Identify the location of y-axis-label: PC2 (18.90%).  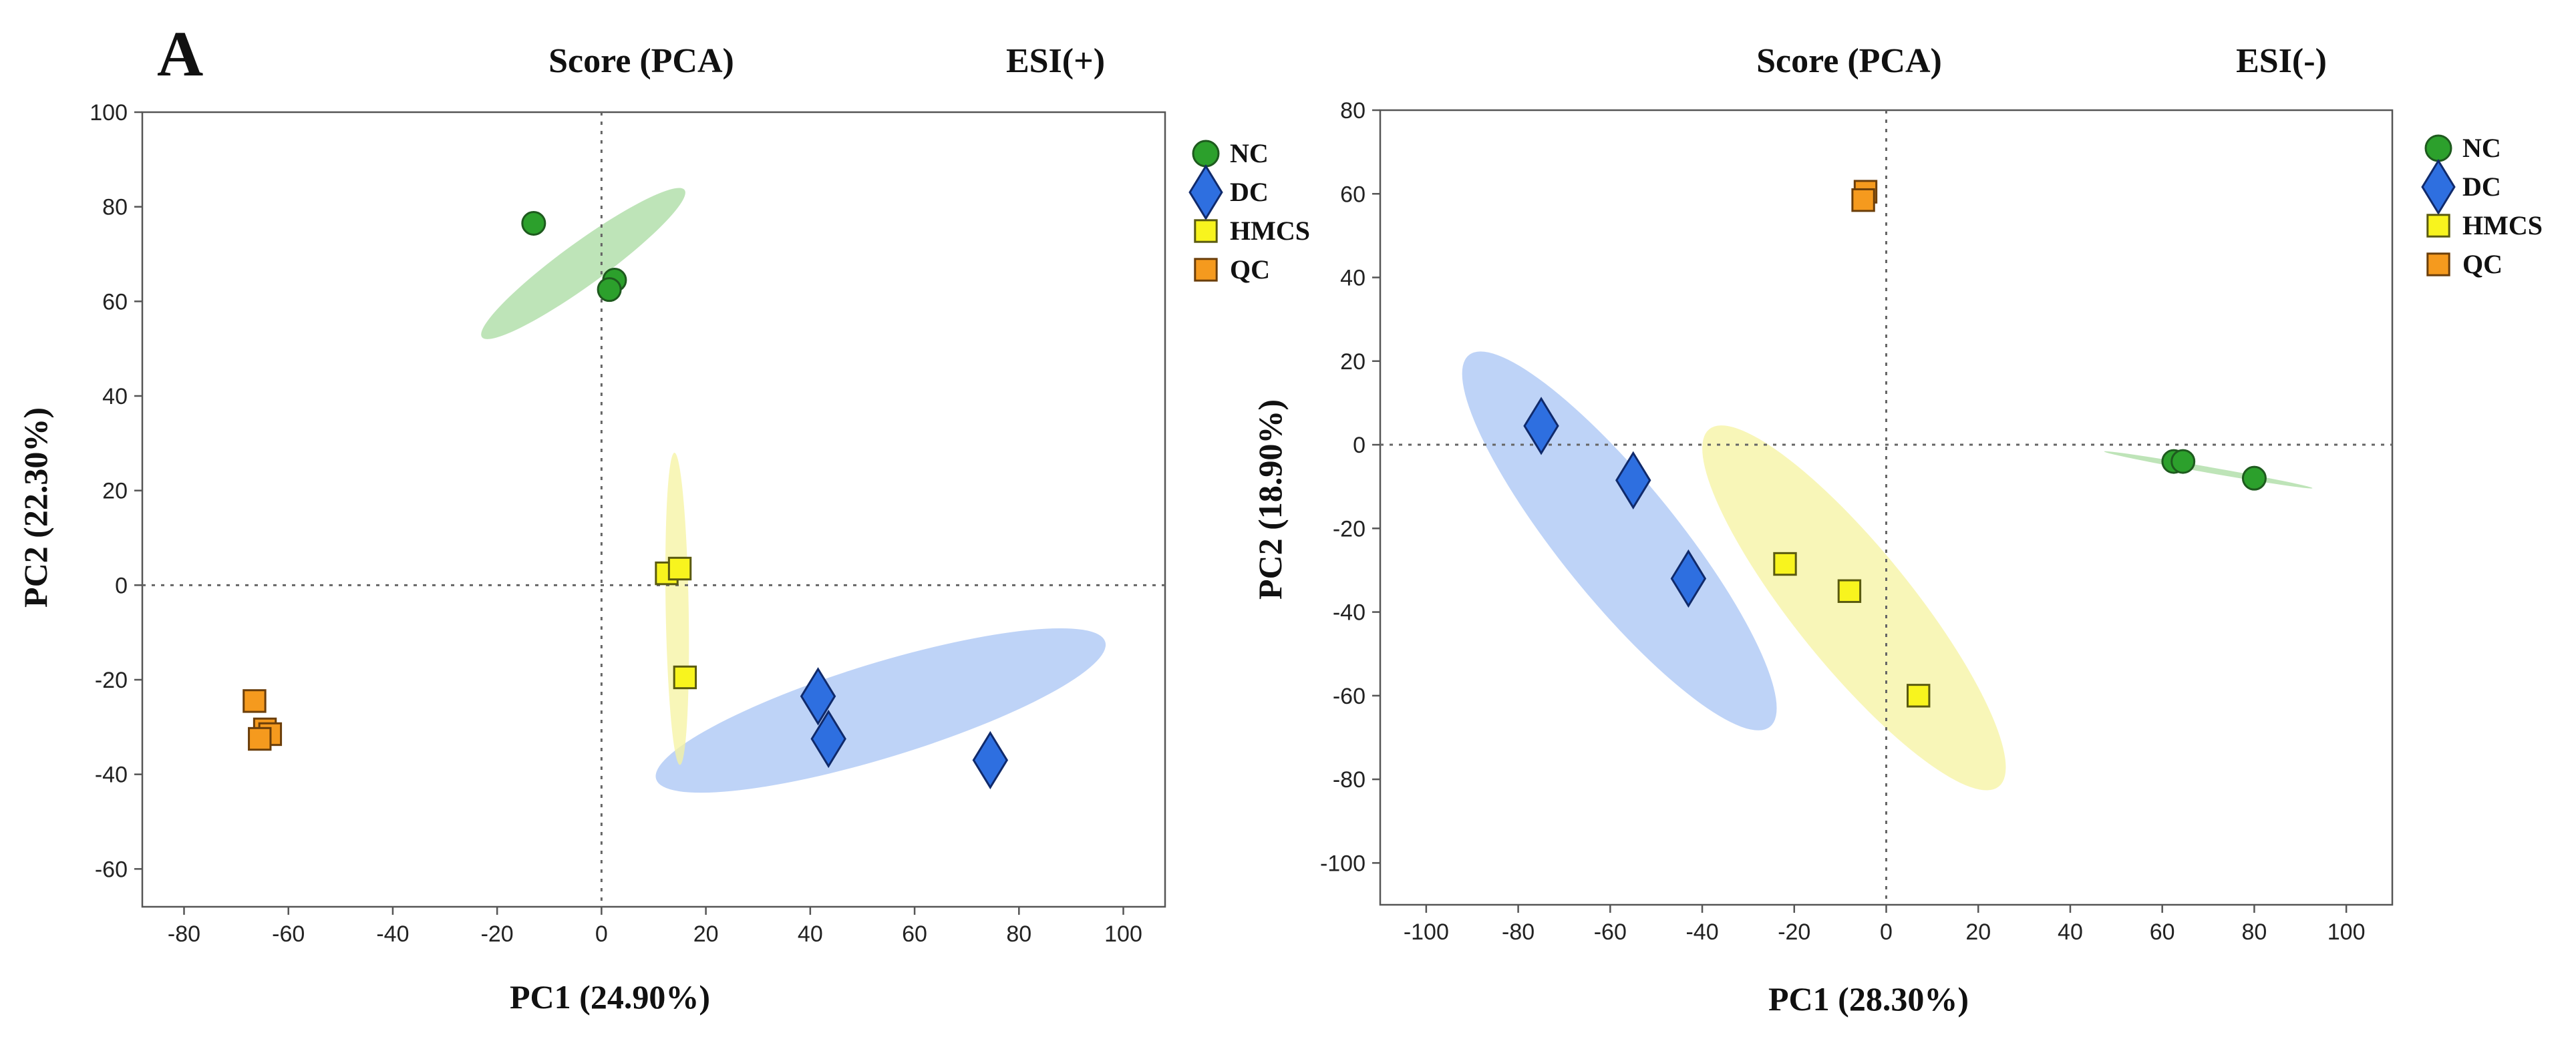
(1270, 499).